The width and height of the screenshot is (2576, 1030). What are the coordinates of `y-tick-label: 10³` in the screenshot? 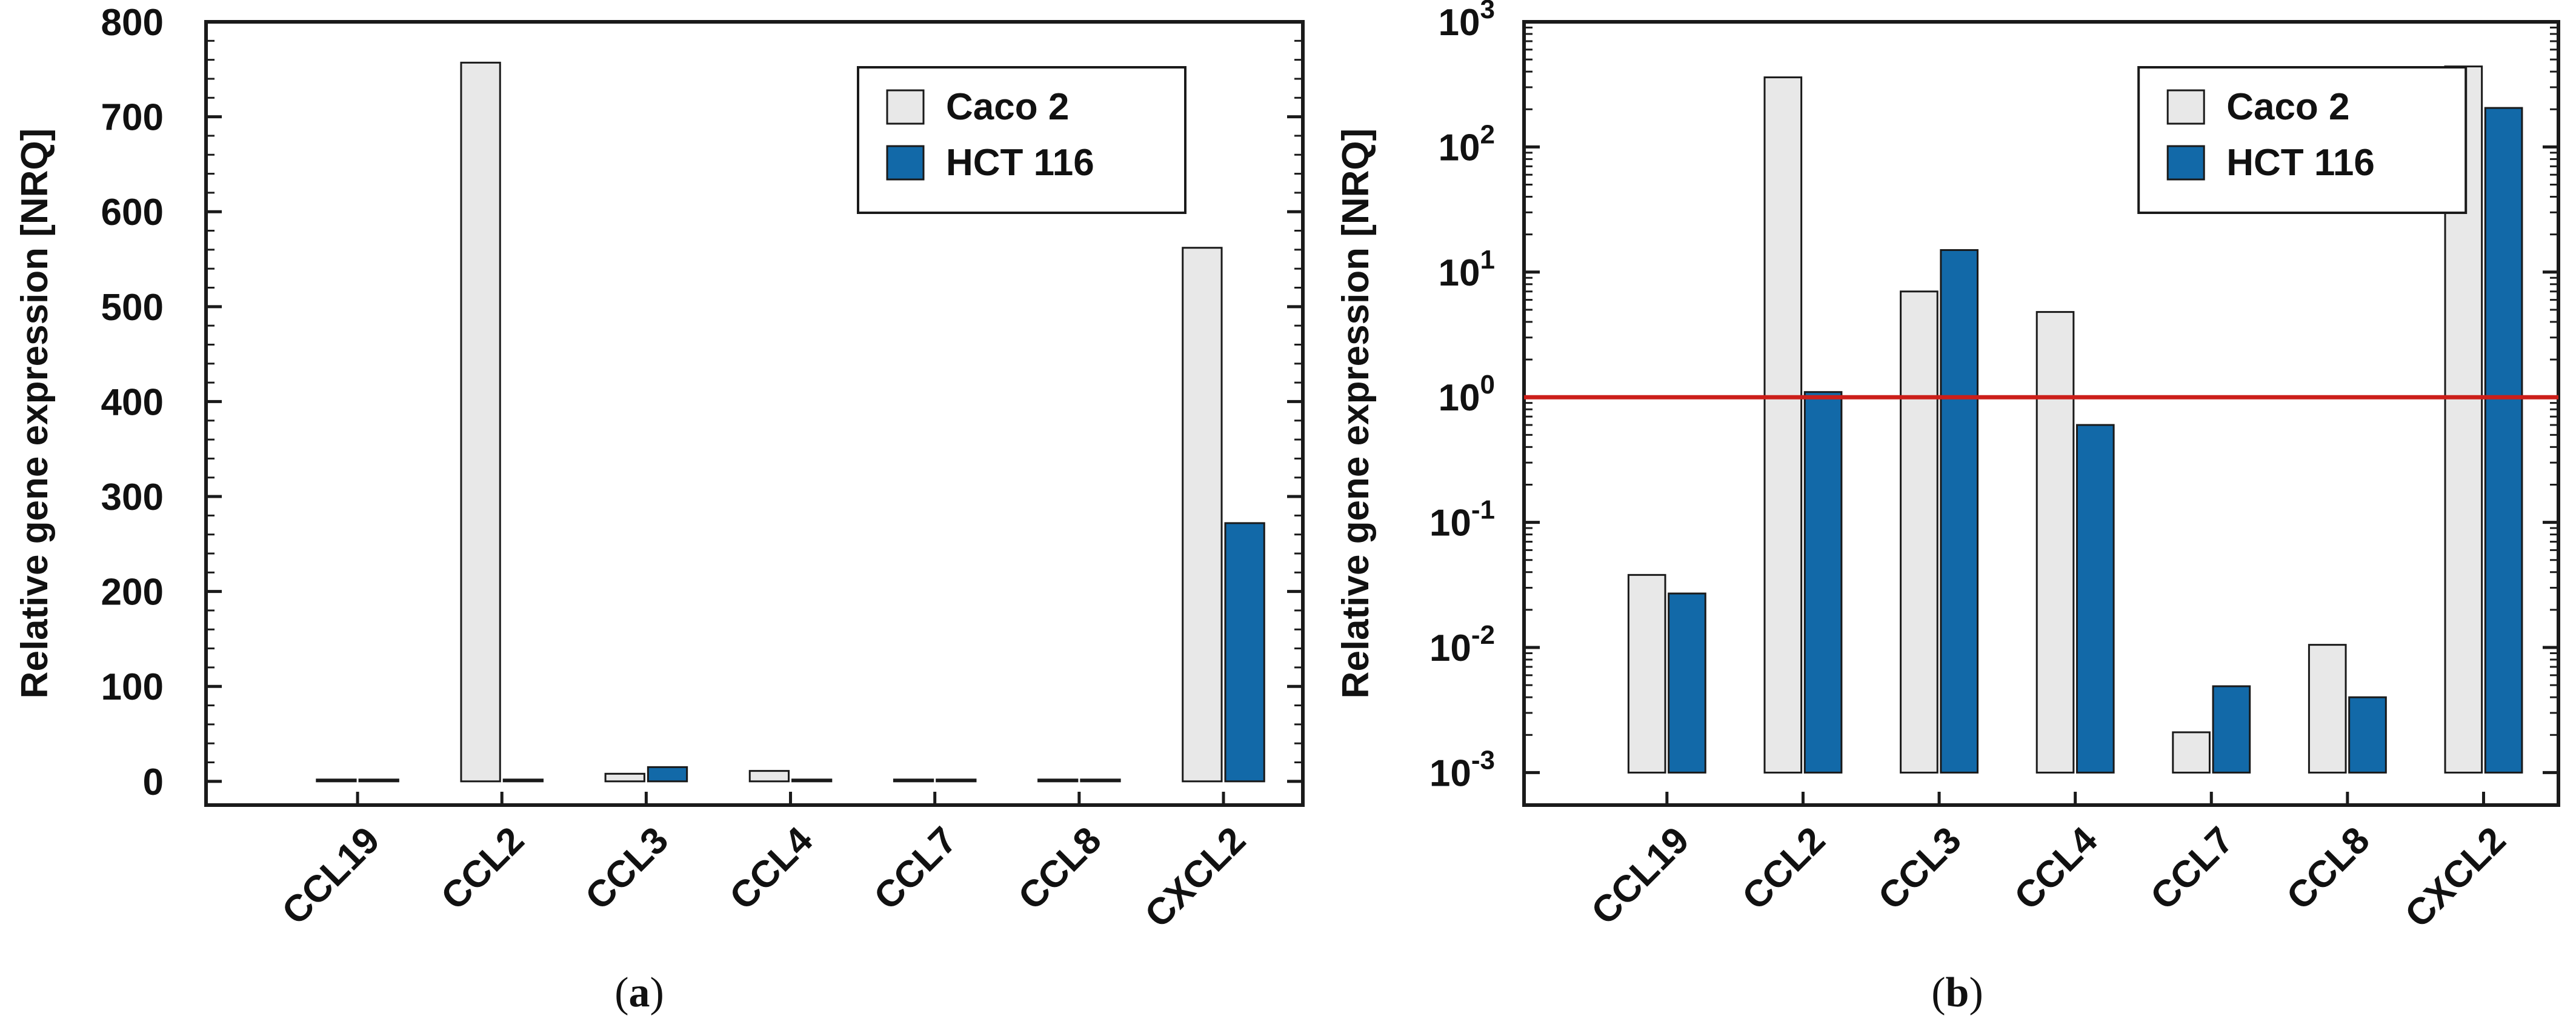 It's located at (1467, 22).